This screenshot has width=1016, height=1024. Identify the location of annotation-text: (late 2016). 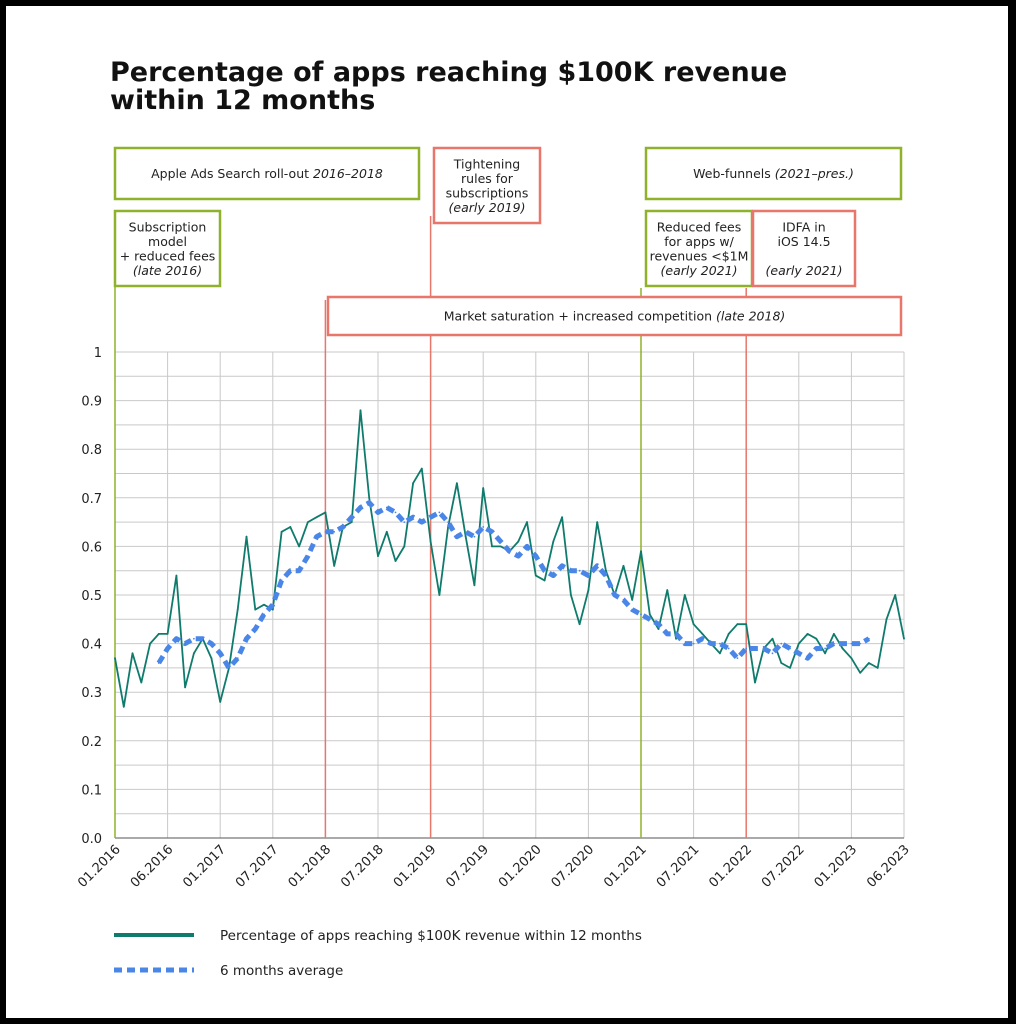
(167, 270).